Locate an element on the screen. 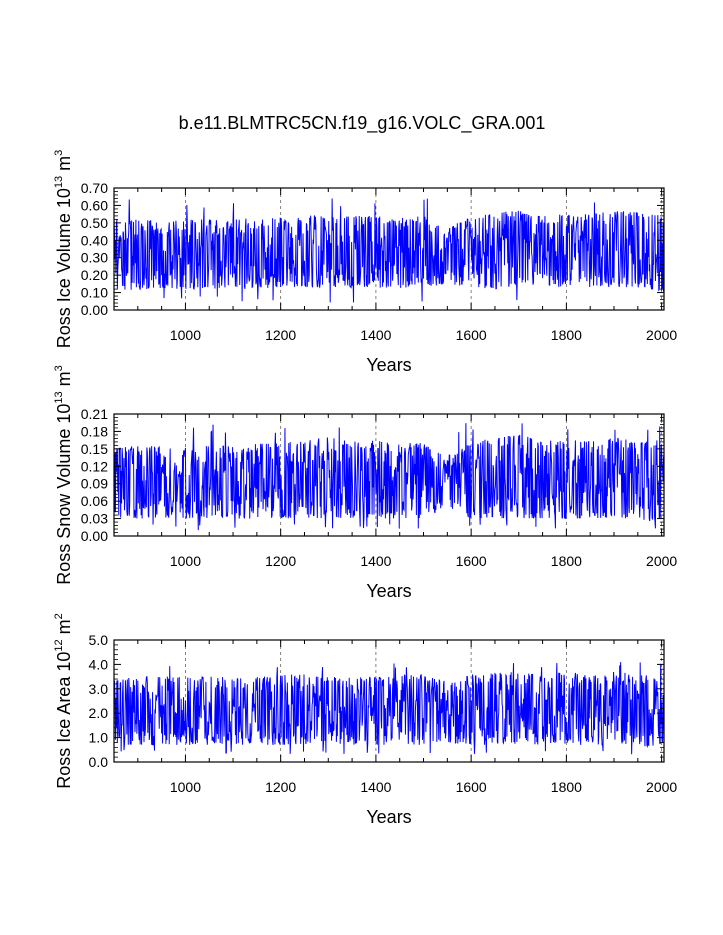 The width and height of the screenshot is (723, 935). y-axis-label: Ross Ice Volume 1013 m3 is located at coordinates (63, 249).